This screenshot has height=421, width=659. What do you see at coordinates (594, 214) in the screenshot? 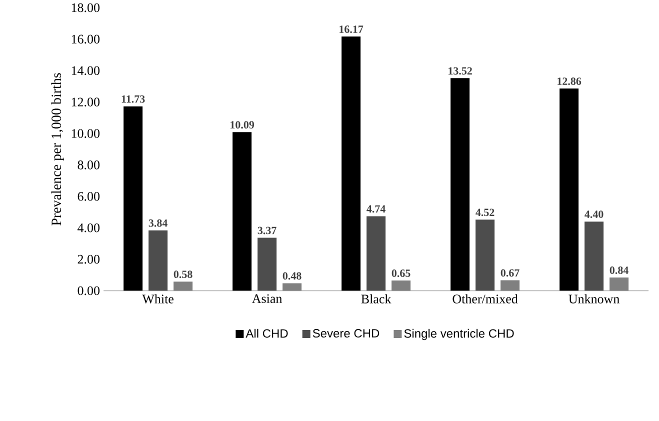
I see `data-label: 4.40` at bounding box center [594, 214].